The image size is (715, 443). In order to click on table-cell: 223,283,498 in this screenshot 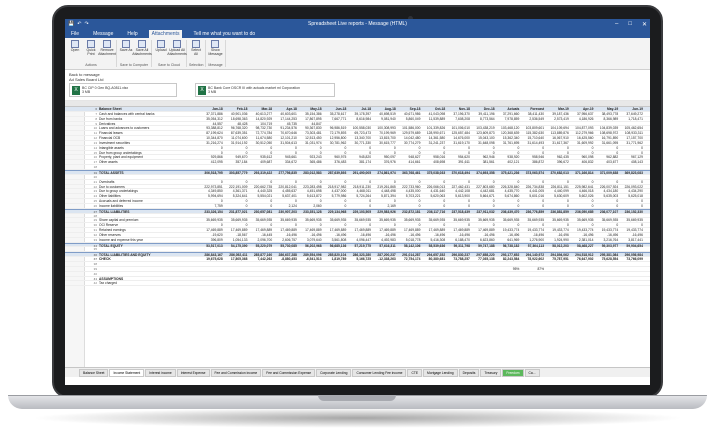, I will do `click(312, 186)`.